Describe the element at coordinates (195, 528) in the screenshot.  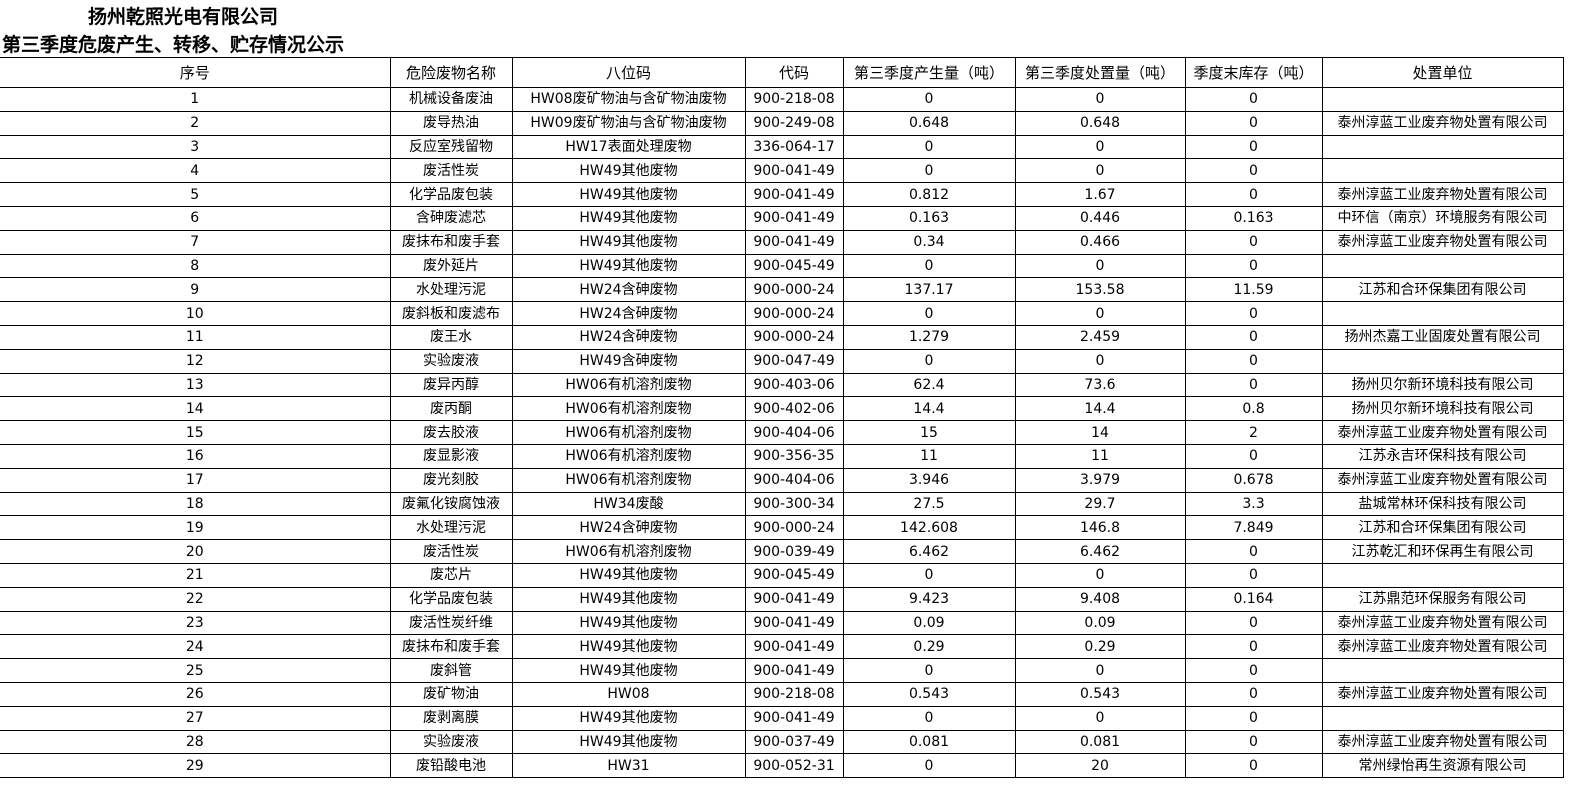
I see `cell-seq: 19` at that location.